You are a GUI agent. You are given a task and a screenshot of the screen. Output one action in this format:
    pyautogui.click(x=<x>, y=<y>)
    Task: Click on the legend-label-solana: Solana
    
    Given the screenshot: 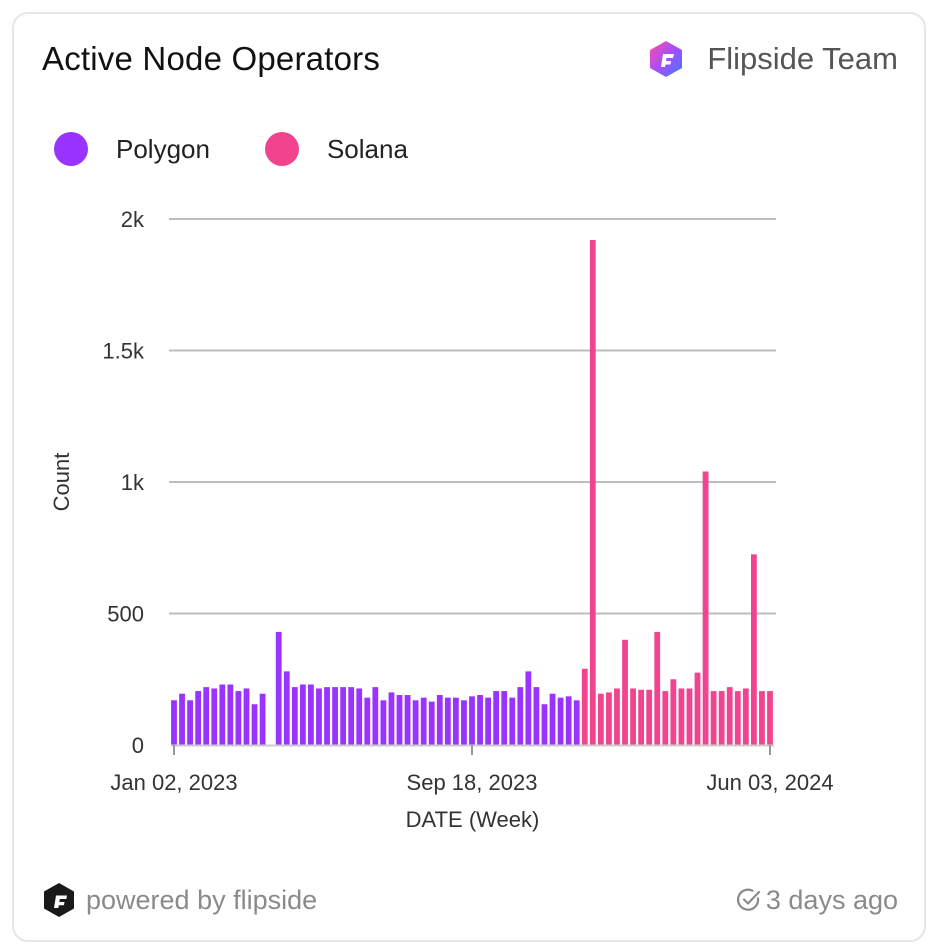 What is the action you would take?
    pyautogui.click(x=367, y=148)
    